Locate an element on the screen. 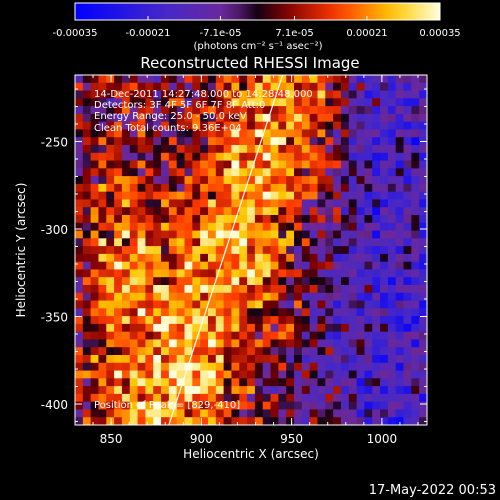 The height and width of the screenshot is (500, 500). x-axis-tick-labels: 850 900 950 1000 is located at coordinates (248, 439).